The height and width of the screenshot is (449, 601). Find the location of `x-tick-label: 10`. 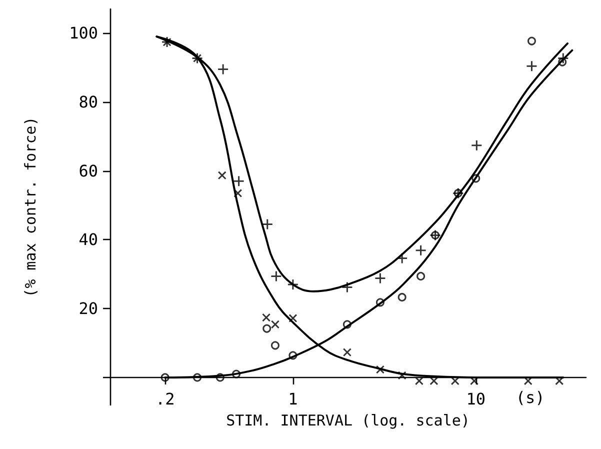

x-tick-label: 10 is located at coordinates (476, 399).